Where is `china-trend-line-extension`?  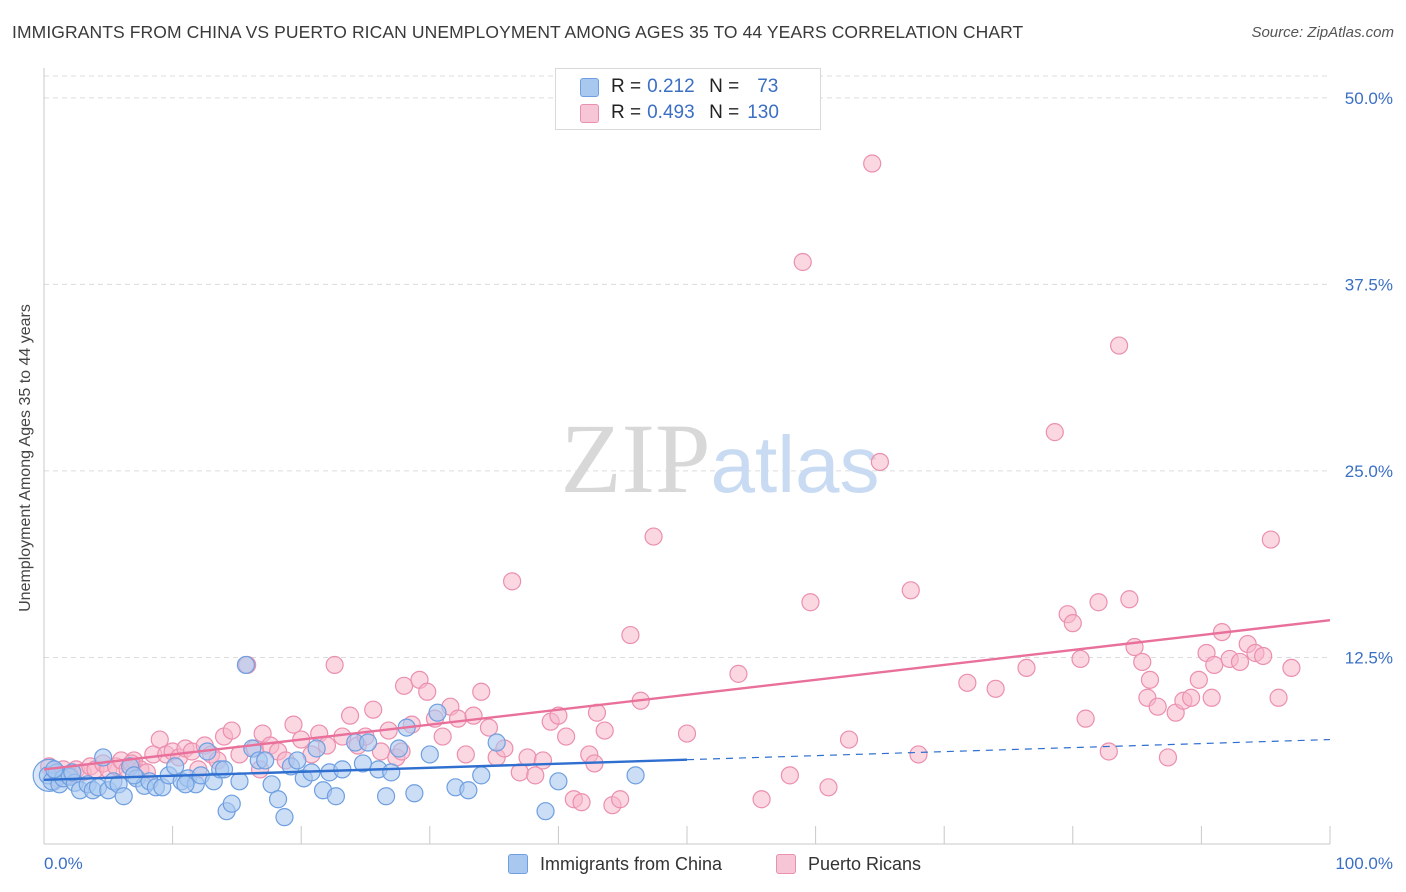 china-trend-line-extension is located at coordinates (1008, 749).